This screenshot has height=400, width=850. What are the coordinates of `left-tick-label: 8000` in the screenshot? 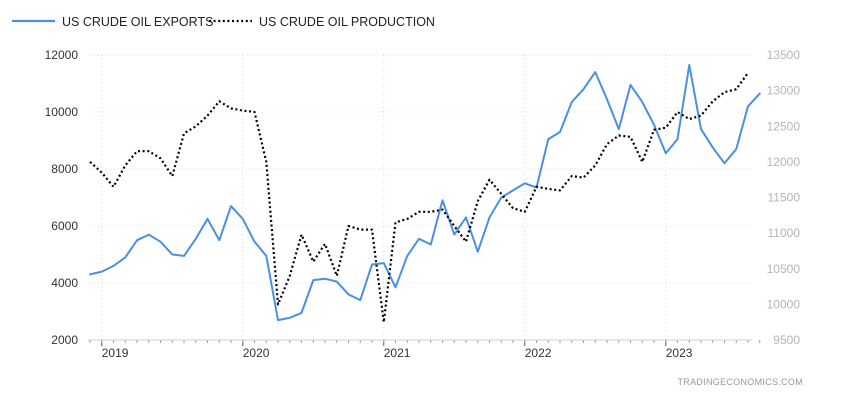 It's located at (64, 169).